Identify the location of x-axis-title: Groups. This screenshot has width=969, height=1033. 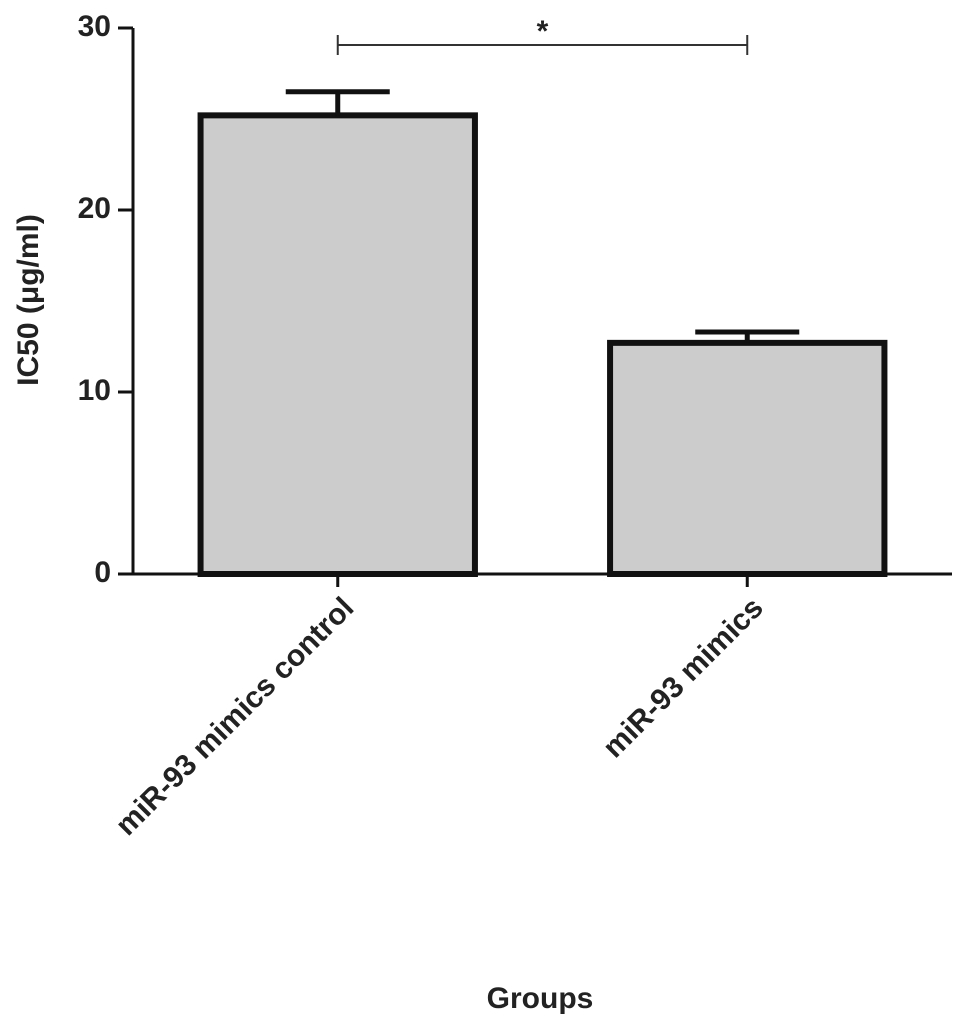
(540, 998).